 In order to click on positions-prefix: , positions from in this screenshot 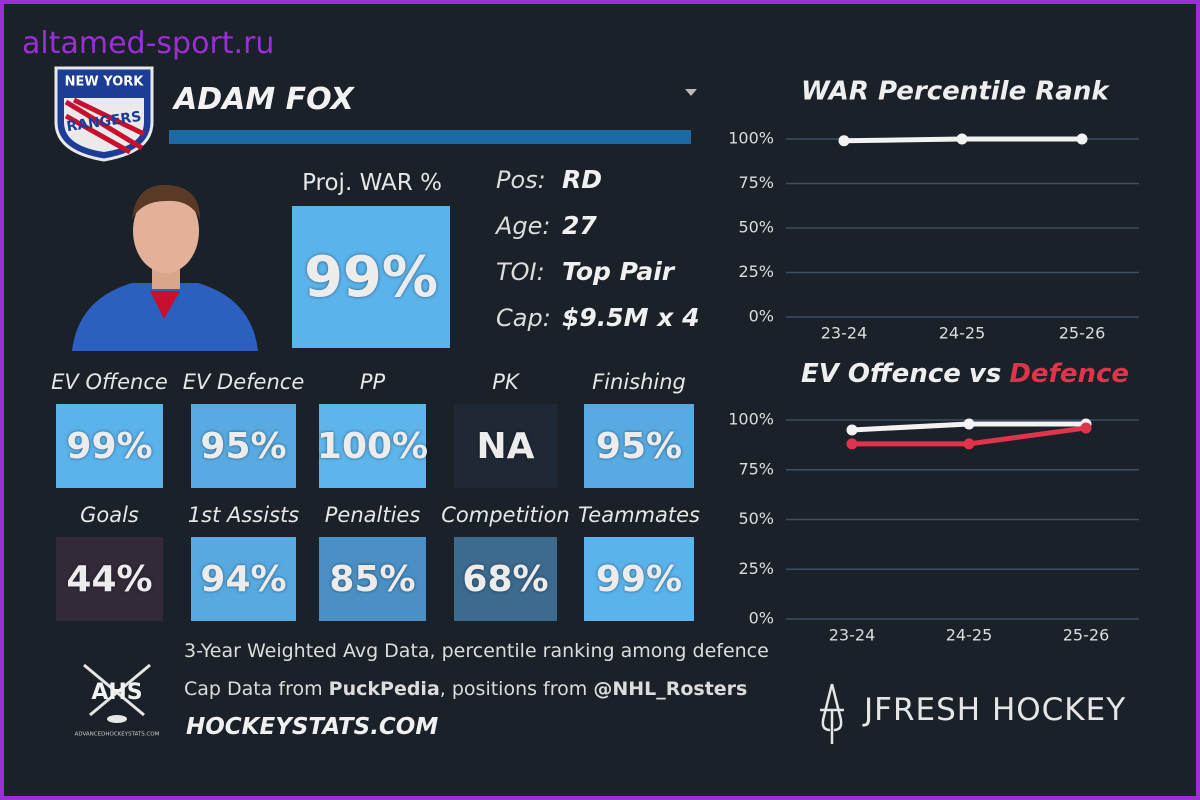, I will do `click(516, 689)`.